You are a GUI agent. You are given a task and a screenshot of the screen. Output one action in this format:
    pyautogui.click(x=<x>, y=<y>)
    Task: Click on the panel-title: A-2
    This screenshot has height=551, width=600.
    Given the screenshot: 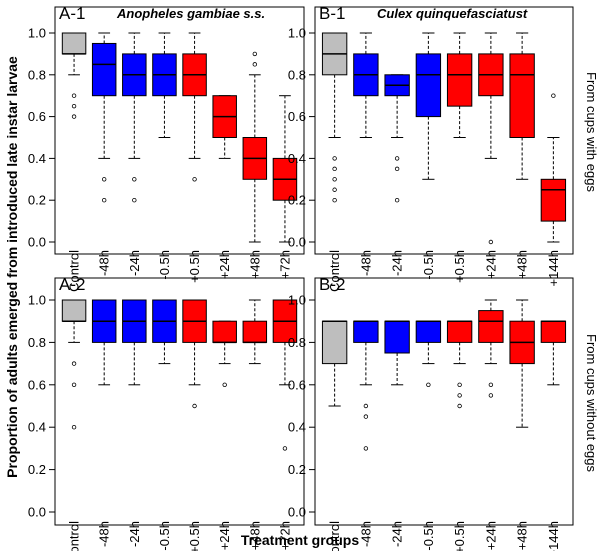 What is the action you would take?
    pyautogui.click(x=72, y=284)
    